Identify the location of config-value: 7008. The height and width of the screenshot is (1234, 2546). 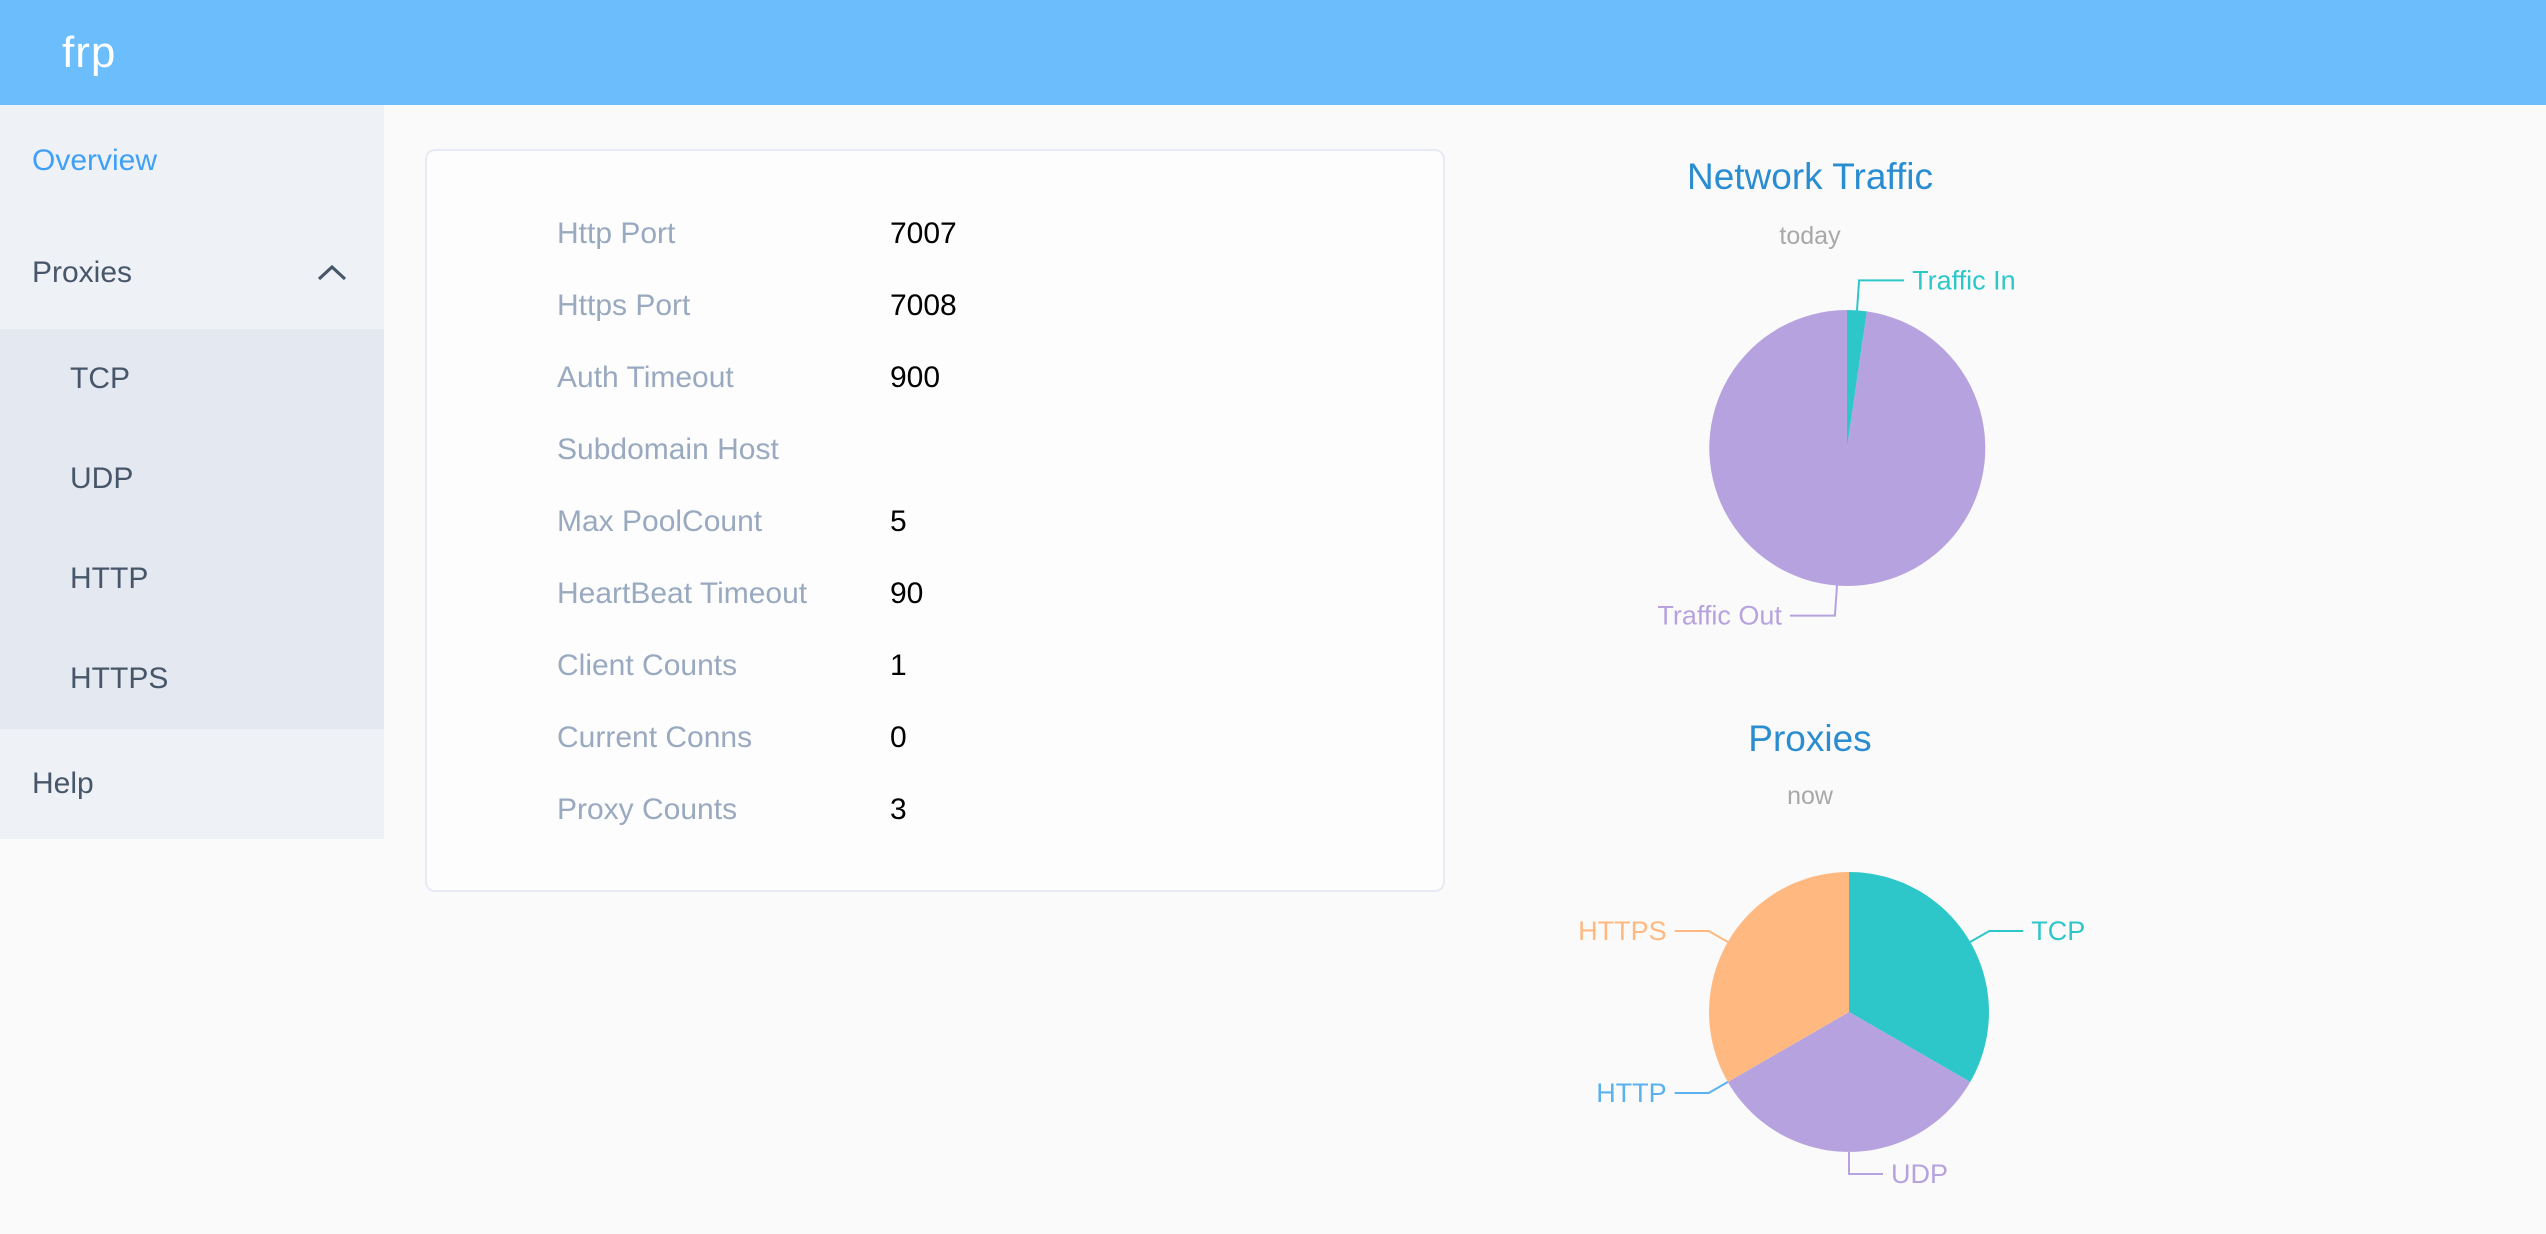
(923, 305).